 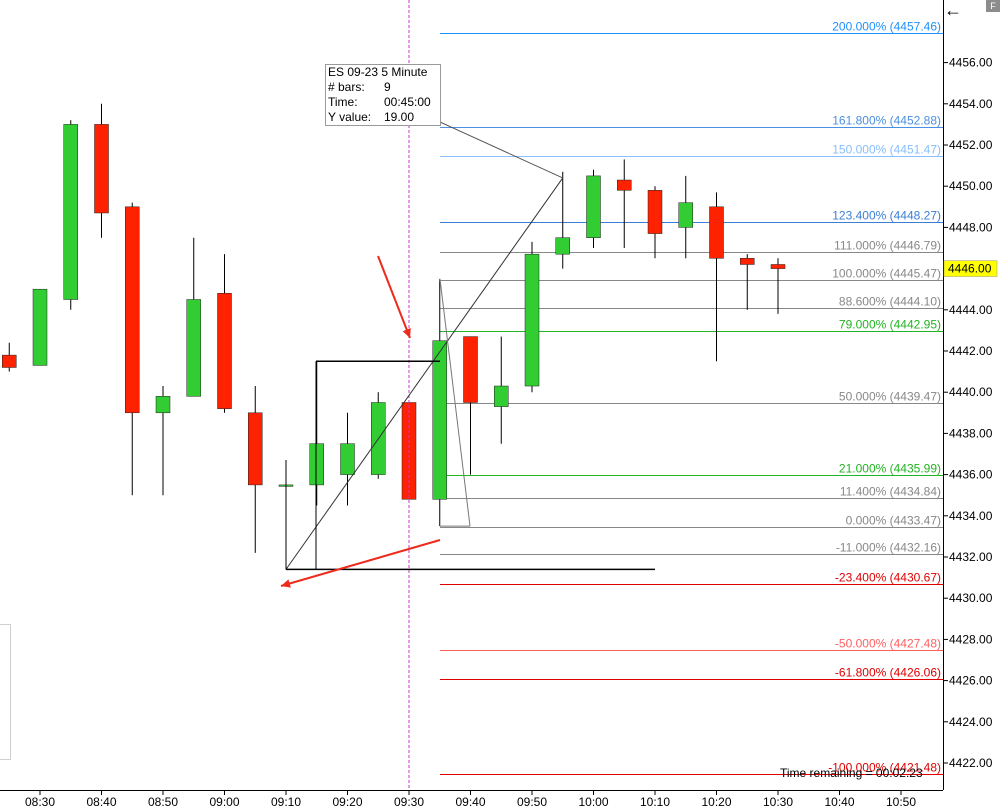 I want to click on fib-label: 123.400% (4448.27), so click(x=886, y=216).